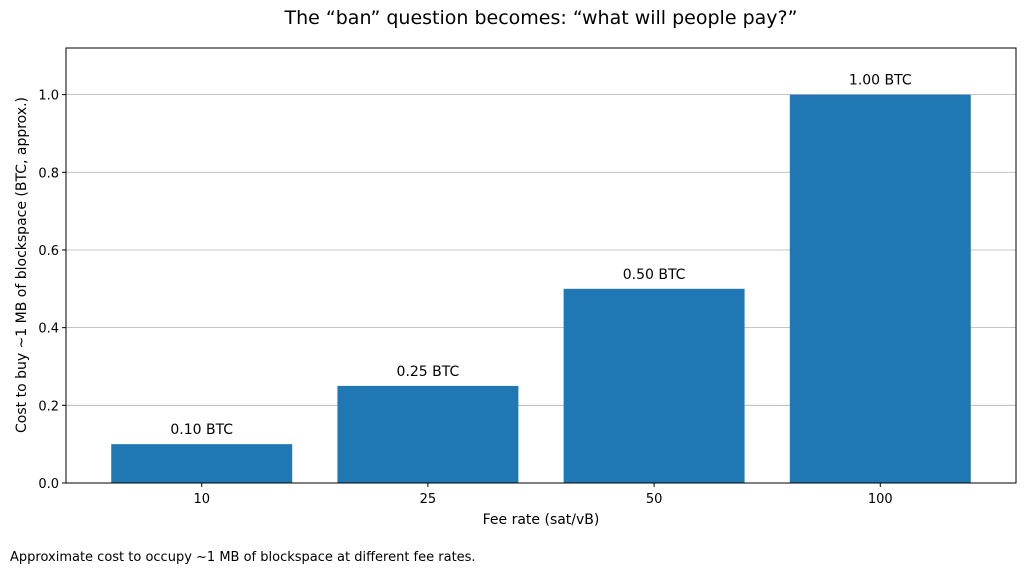  I want to click on x-tick-label: 10, so click(201, 499).